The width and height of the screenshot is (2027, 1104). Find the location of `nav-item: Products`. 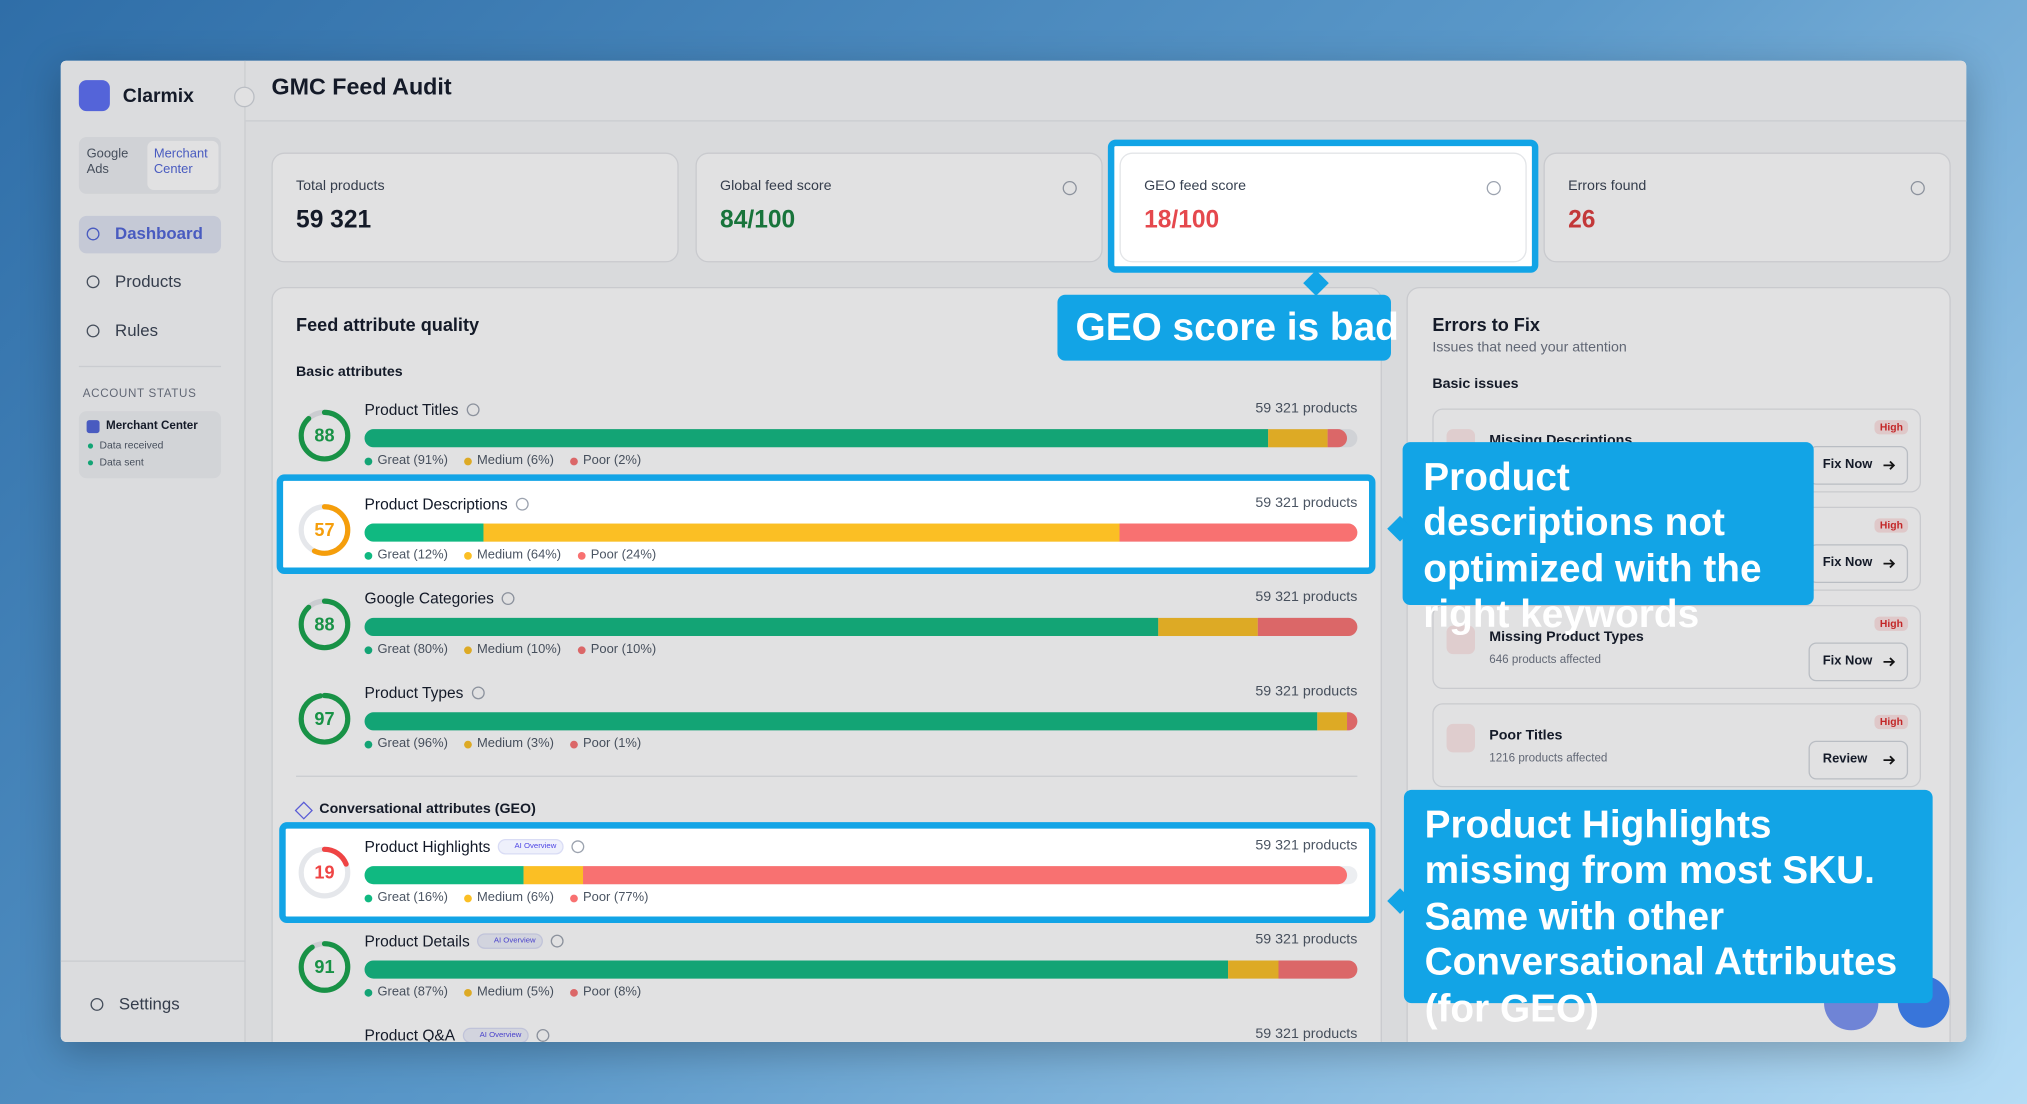

nav-item: Products is located at coordinates (148, 281).